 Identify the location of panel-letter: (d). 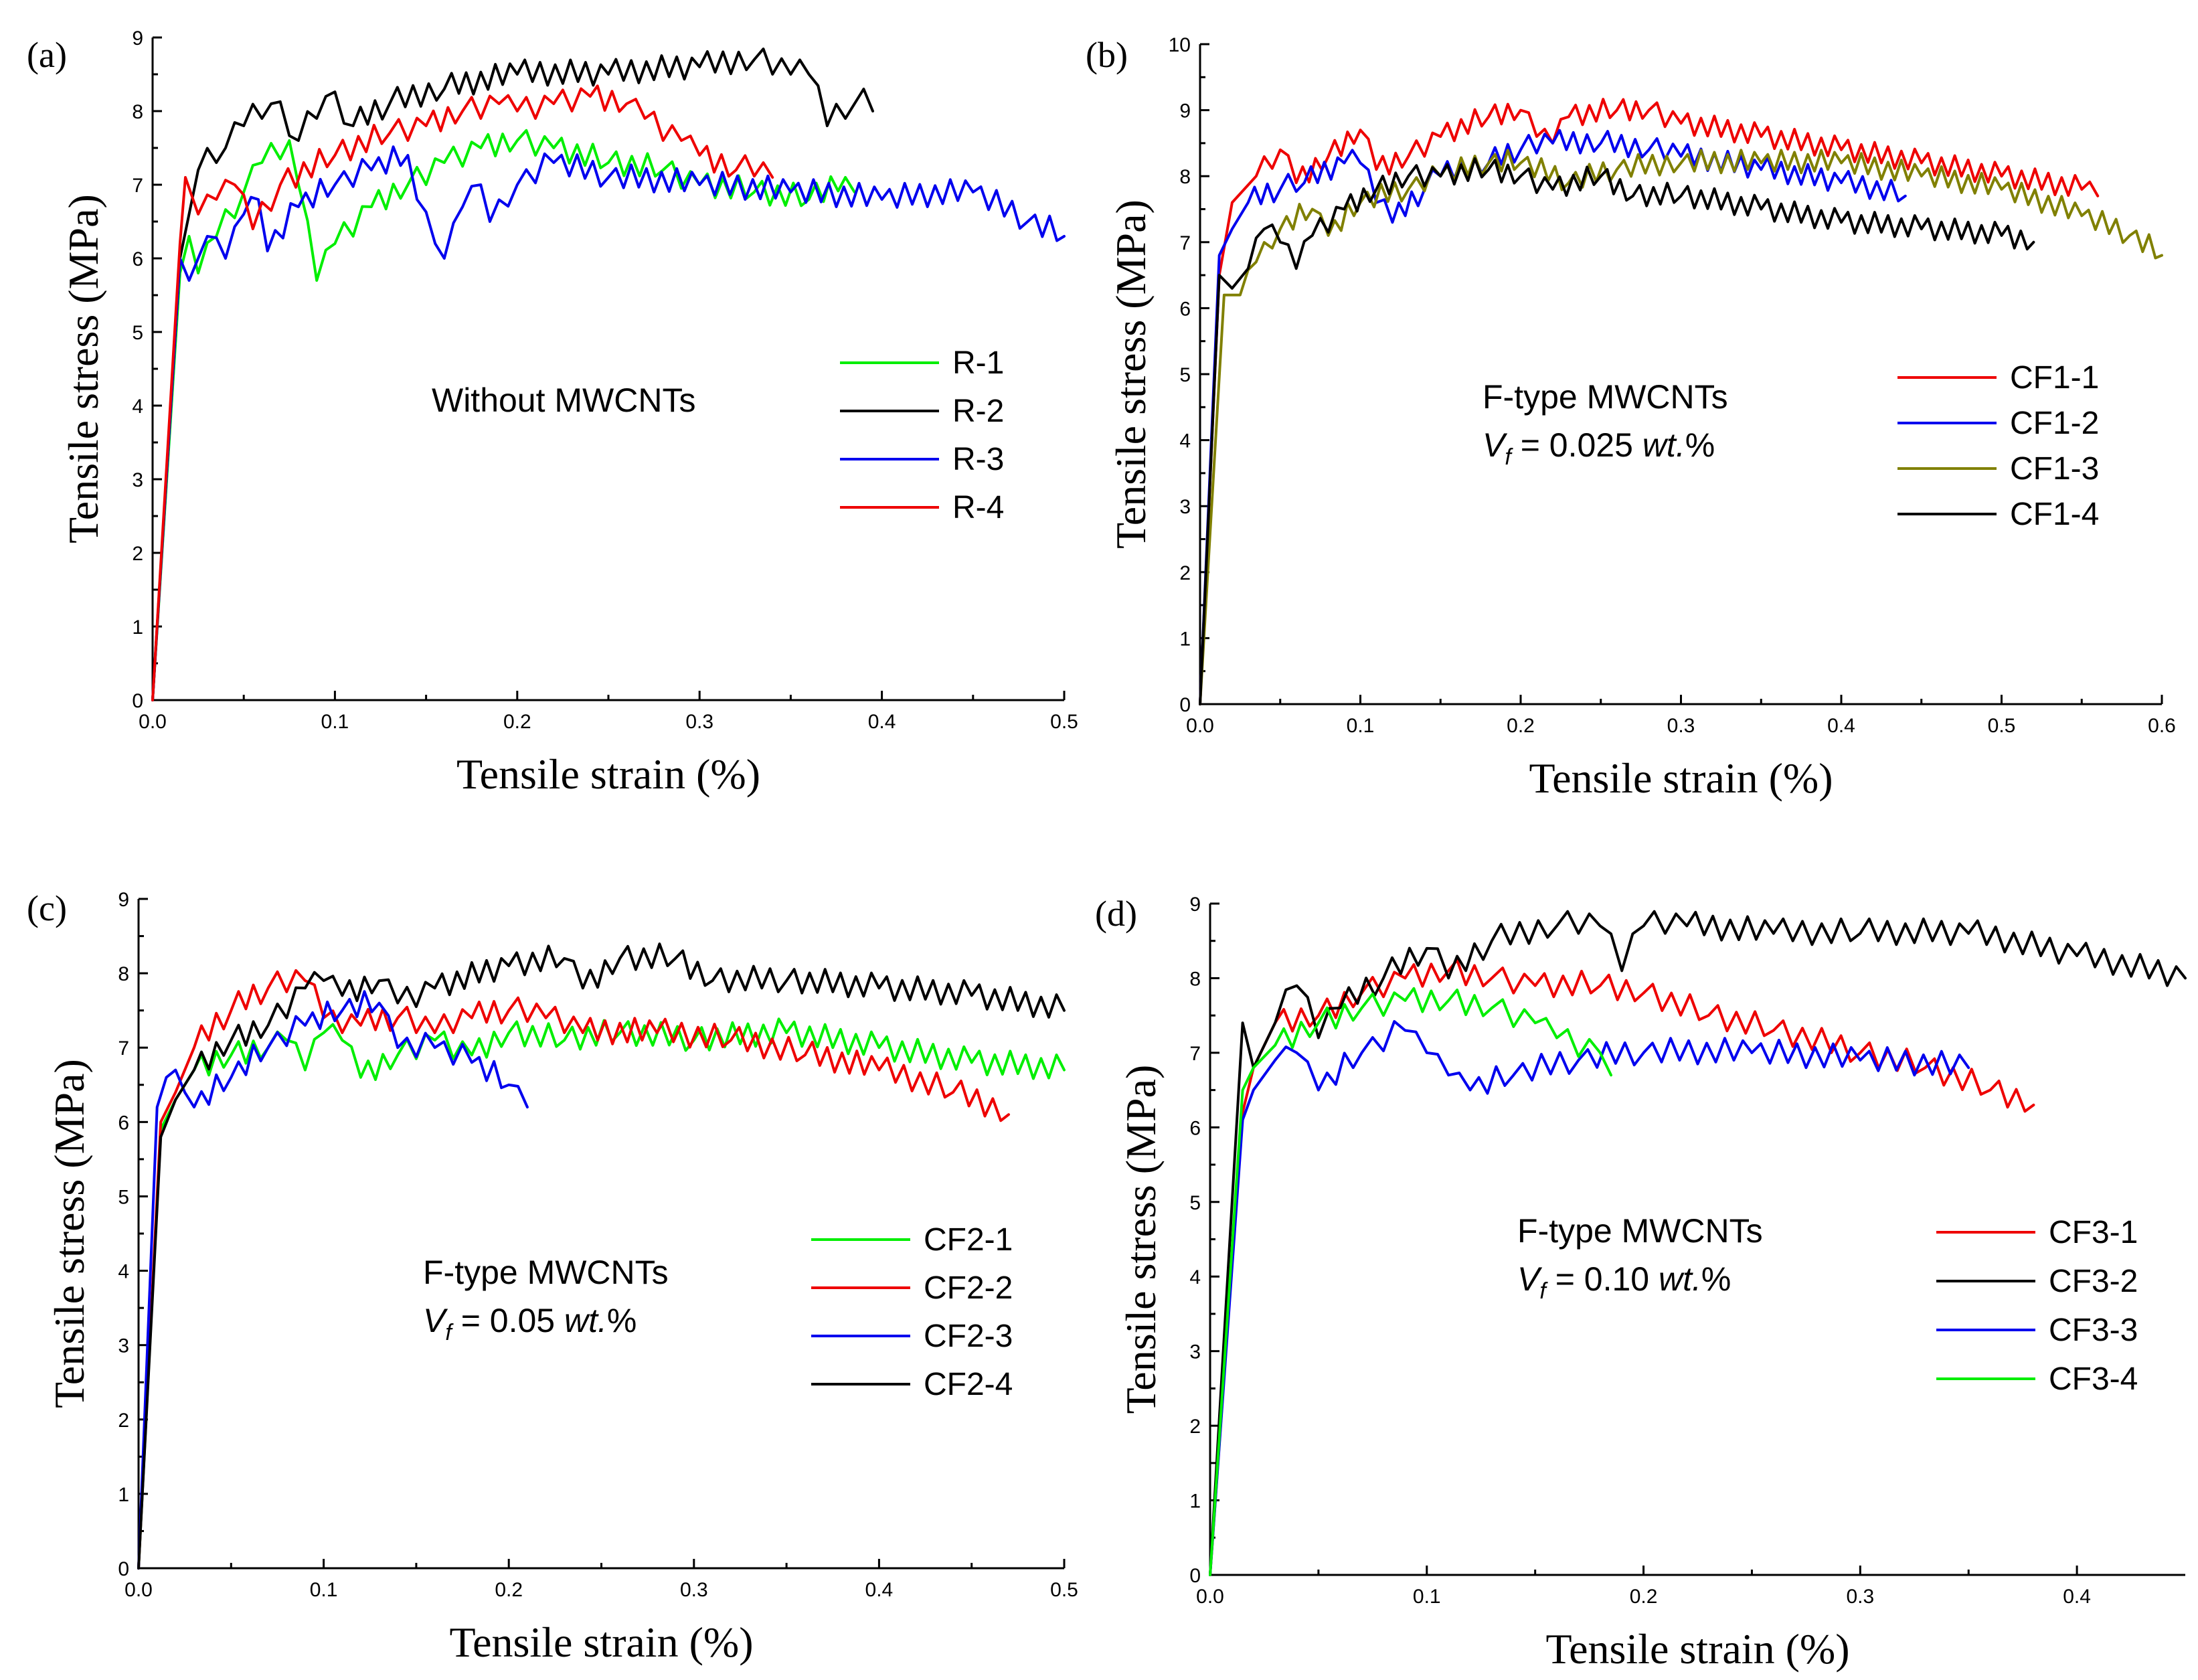
(1116, 914).